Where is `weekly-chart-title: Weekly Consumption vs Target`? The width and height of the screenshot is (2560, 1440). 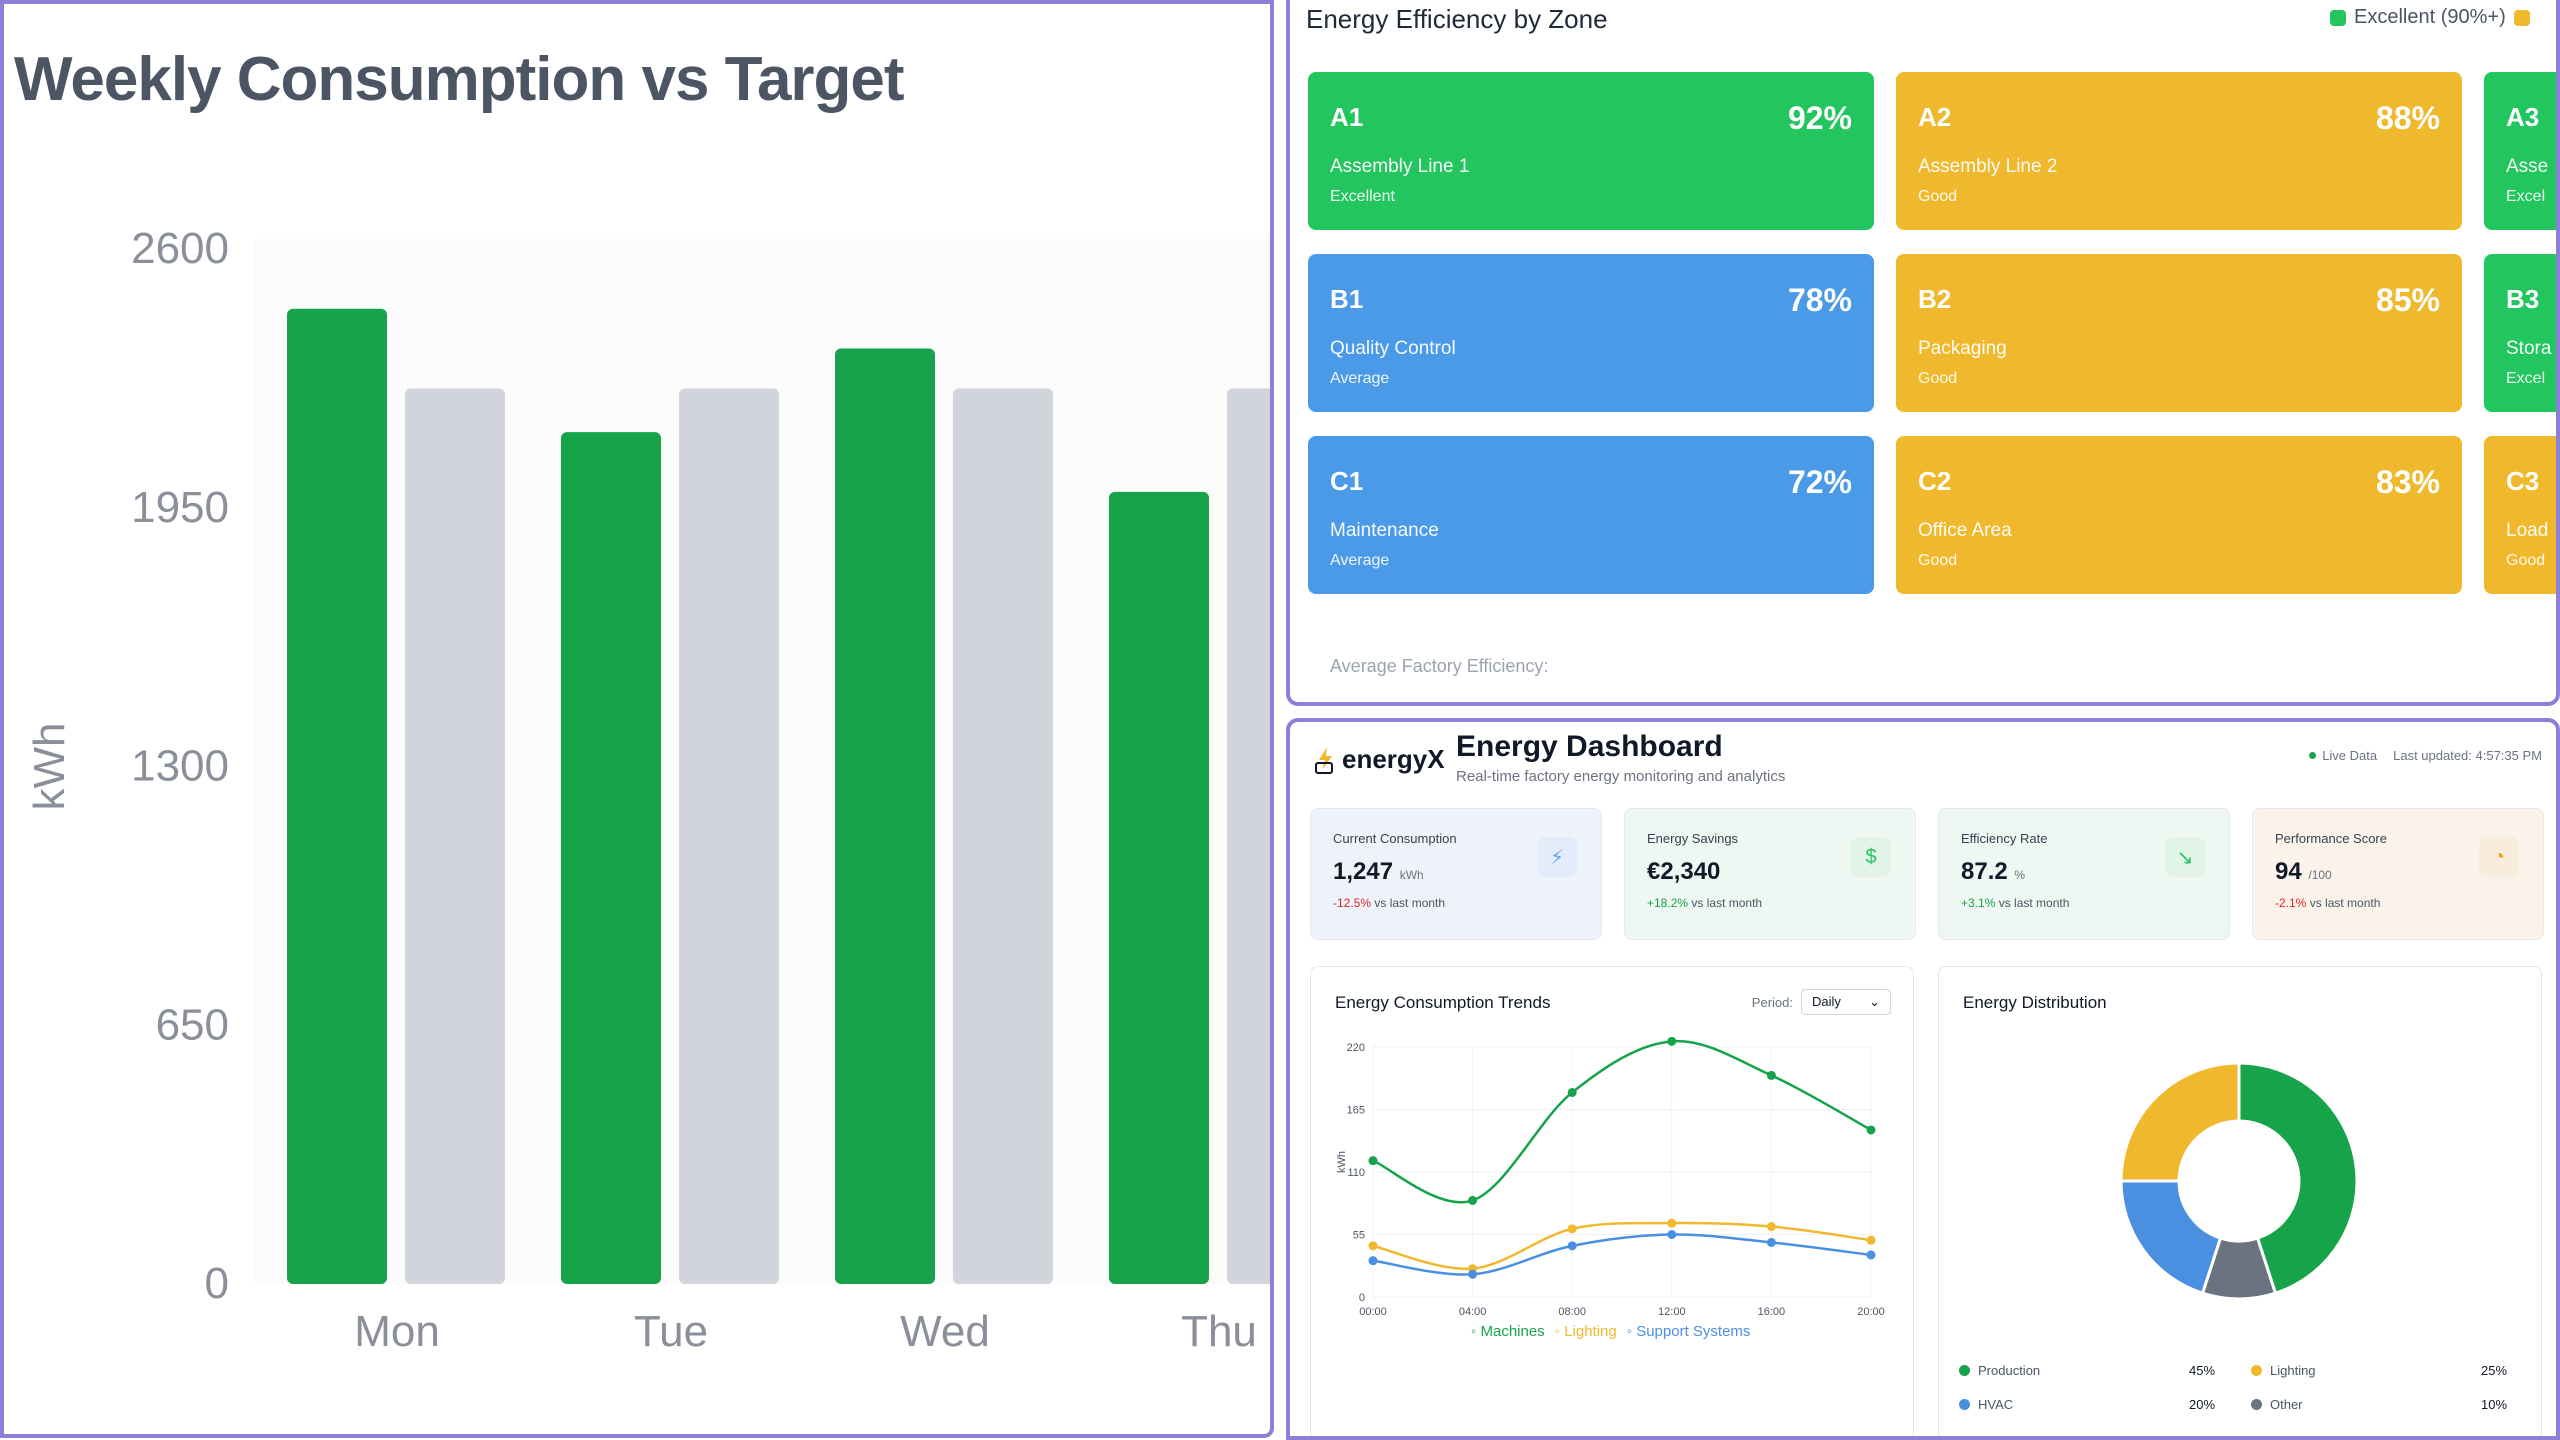
weekly-chart-title: Weekly Consumption vs Target is located at coordinates (459, 79).